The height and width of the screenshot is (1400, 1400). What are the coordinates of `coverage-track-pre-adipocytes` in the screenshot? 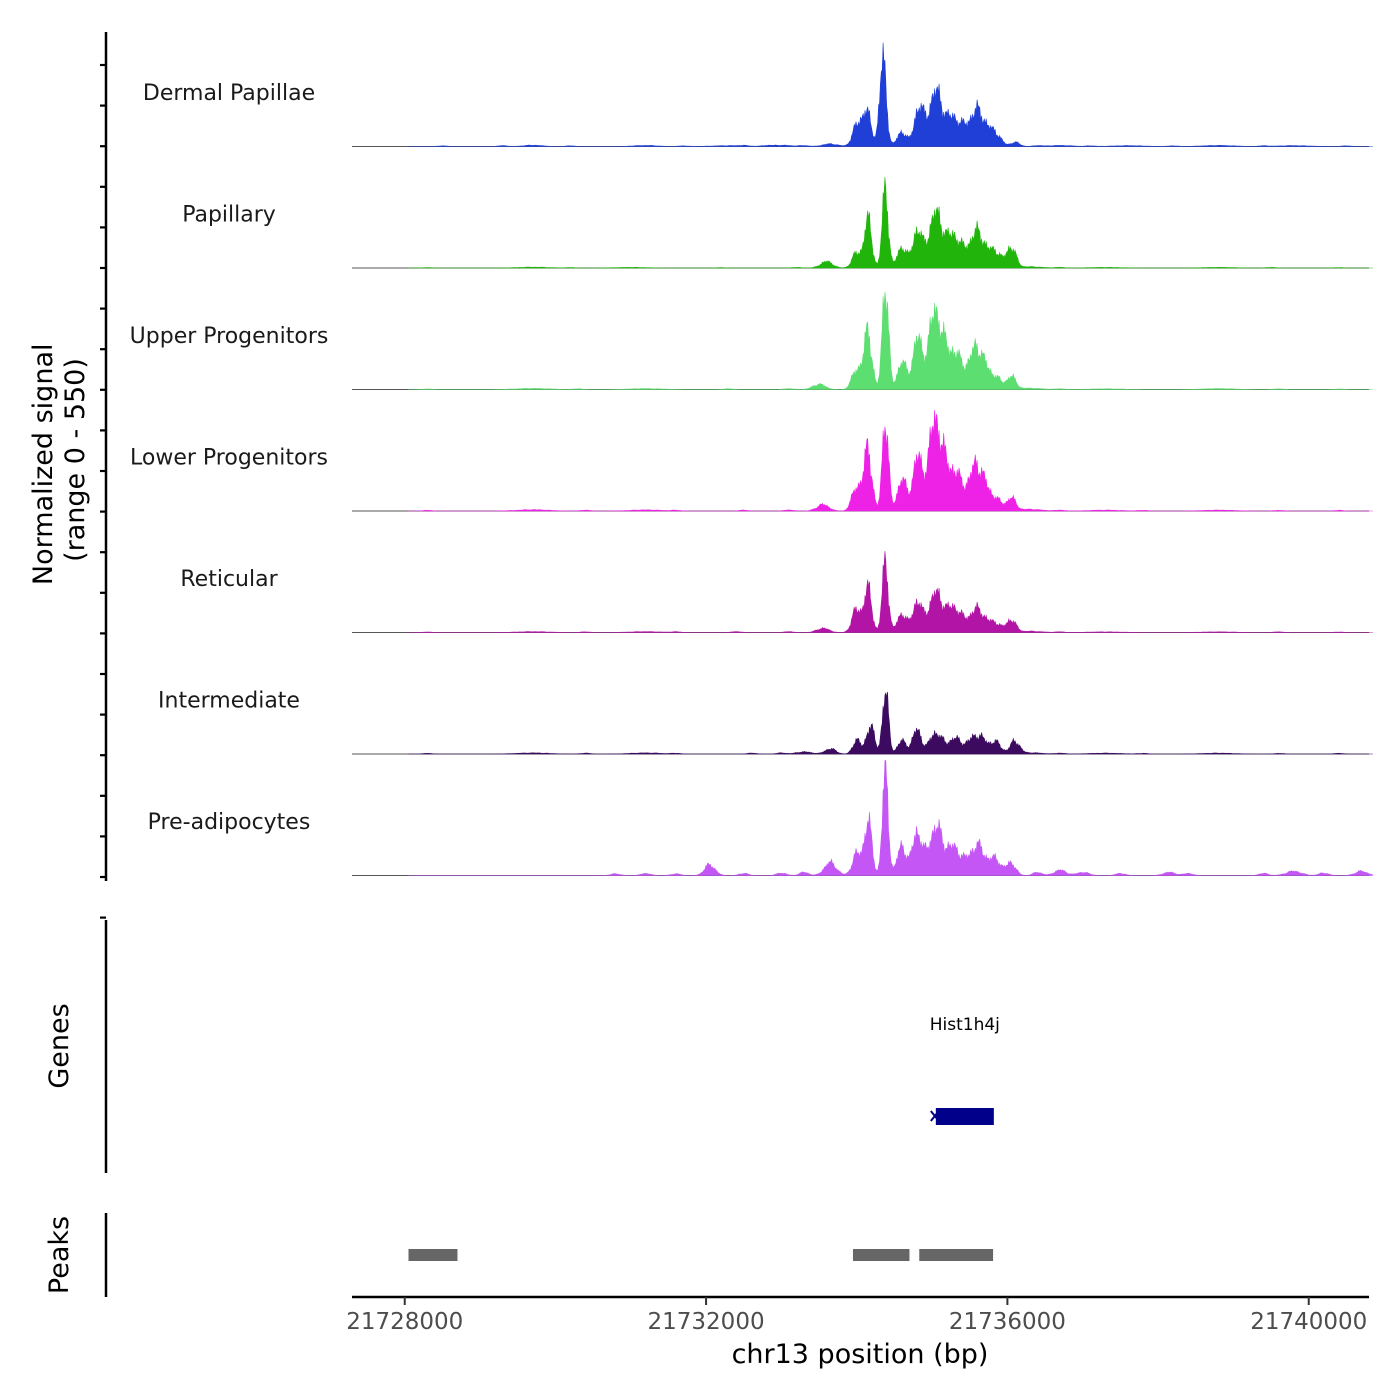 It's located at (863, 818).